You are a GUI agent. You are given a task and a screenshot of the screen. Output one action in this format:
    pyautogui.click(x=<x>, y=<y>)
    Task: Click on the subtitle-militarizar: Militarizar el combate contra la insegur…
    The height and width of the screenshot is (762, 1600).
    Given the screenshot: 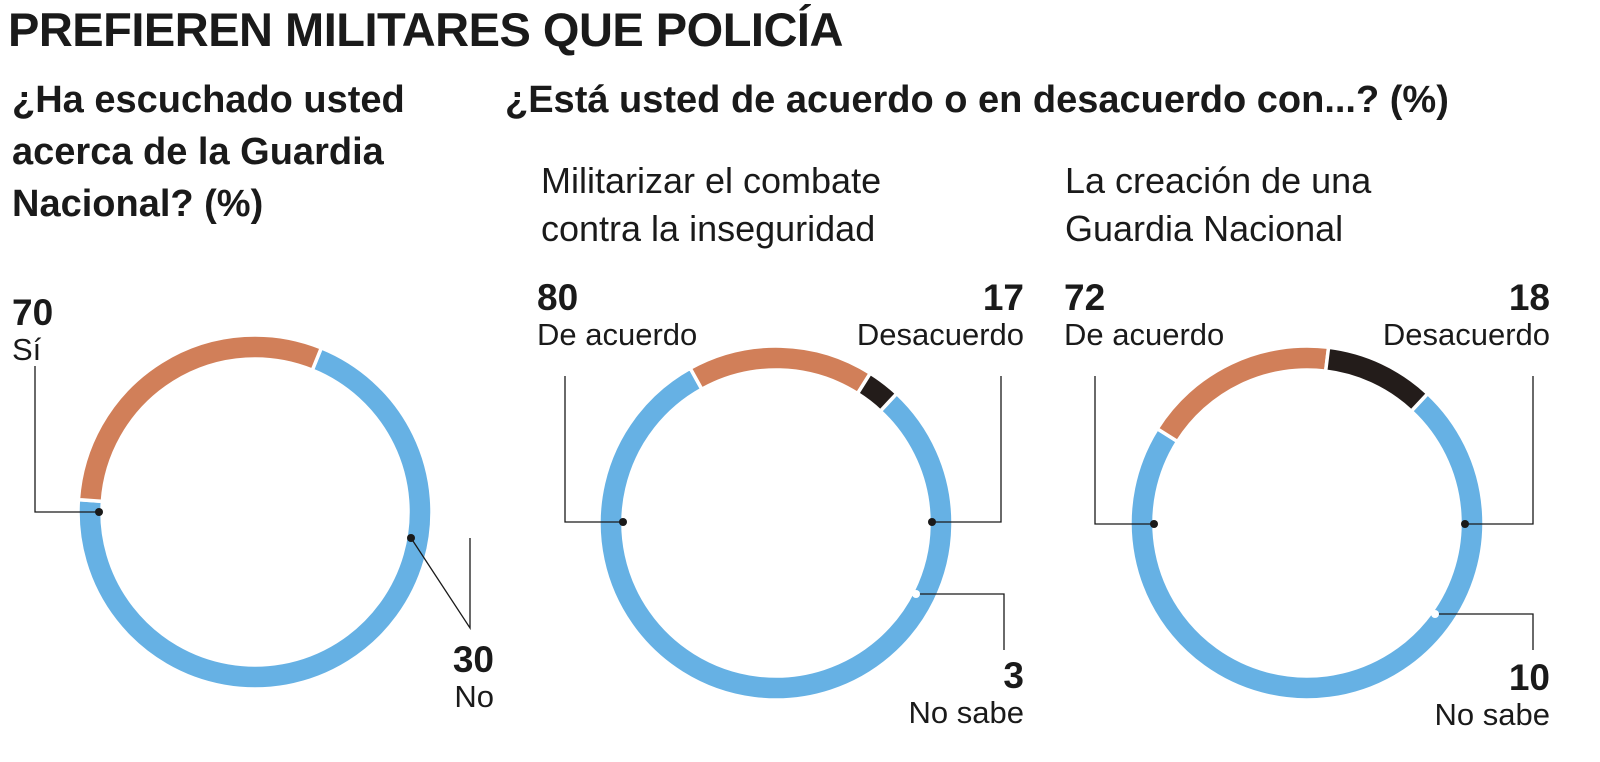 What is the action you would take?
    pyautogui.click(x=711, y=204)
    